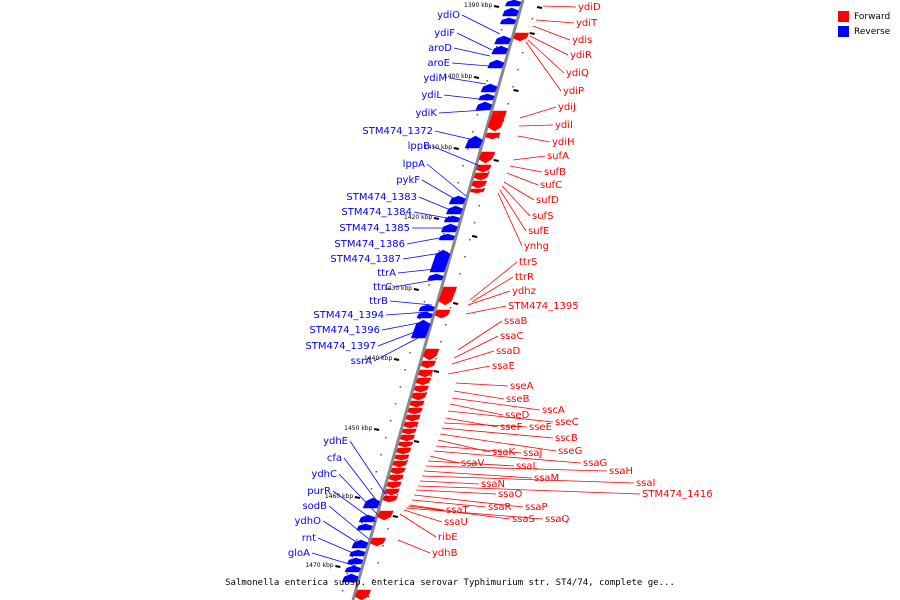 The height and width of the screenshot is (600, 900). What do you see at coordinates (589, 7) in the screenshot?
I see `gene-label: ydiD` at bounding box center [589, 7].